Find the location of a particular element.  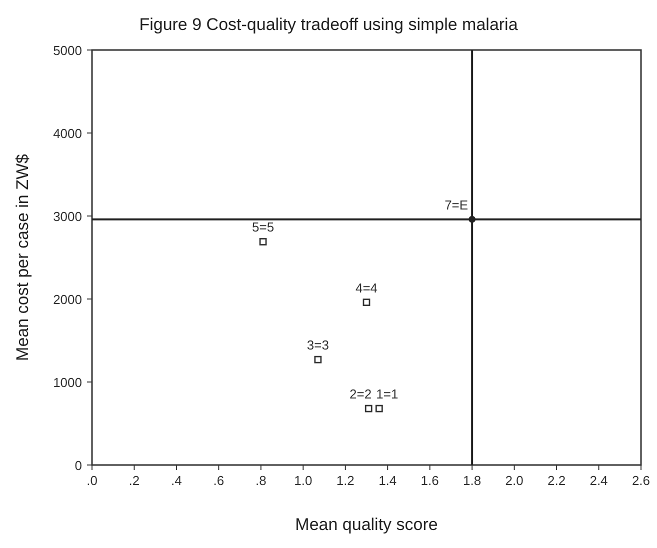

x-tick-label: .0 is located at coordinates (92, 480).